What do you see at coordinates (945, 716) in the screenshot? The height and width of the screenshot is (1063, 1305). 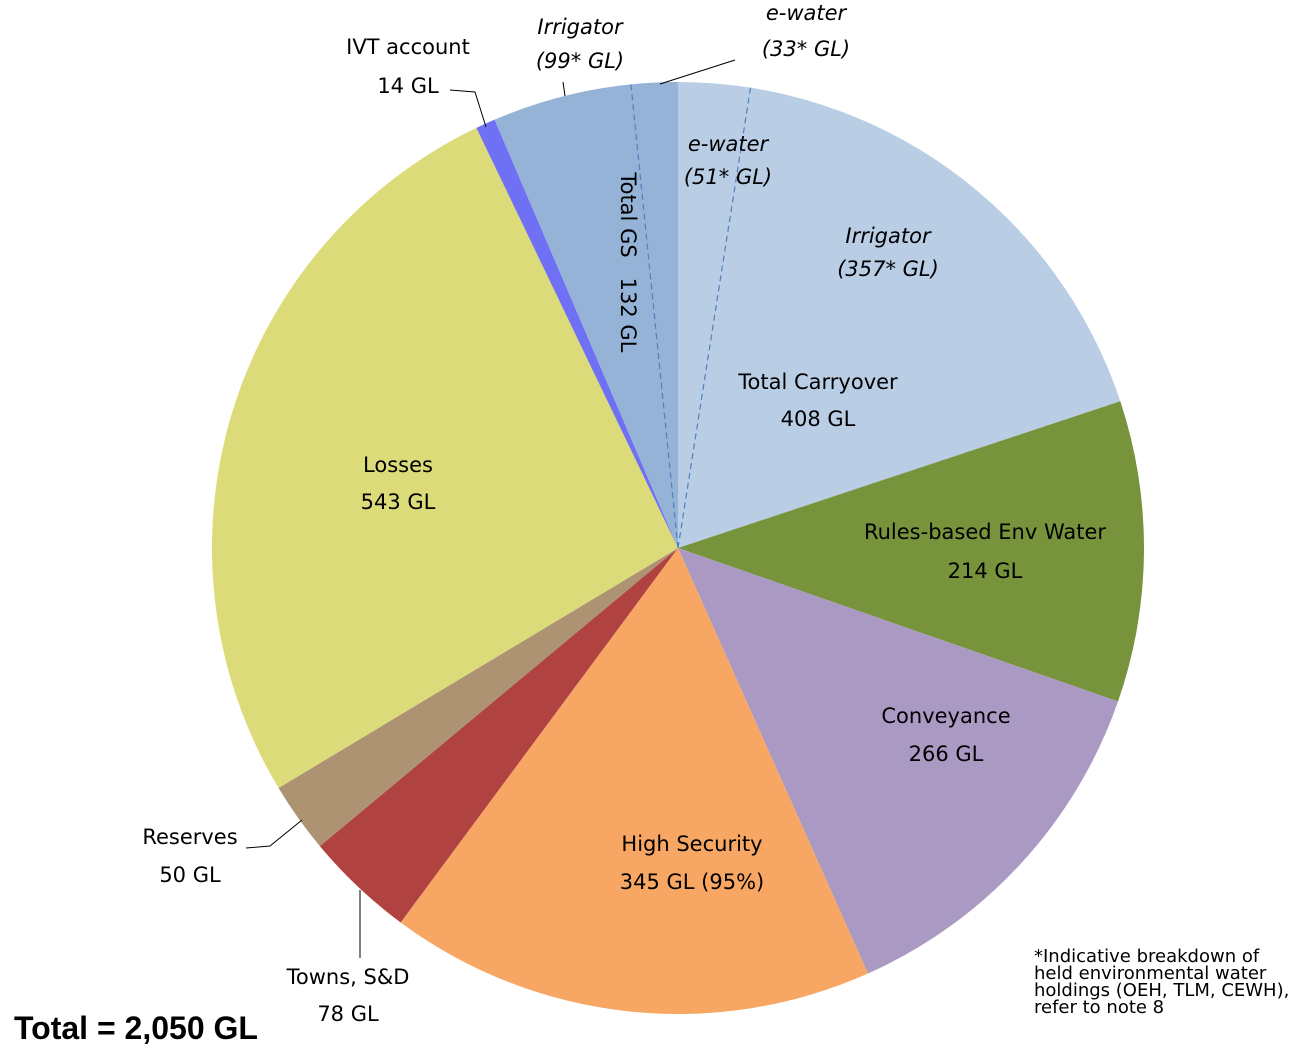 I see `slice-label: Conveyance` at bounding box center [945, 716].